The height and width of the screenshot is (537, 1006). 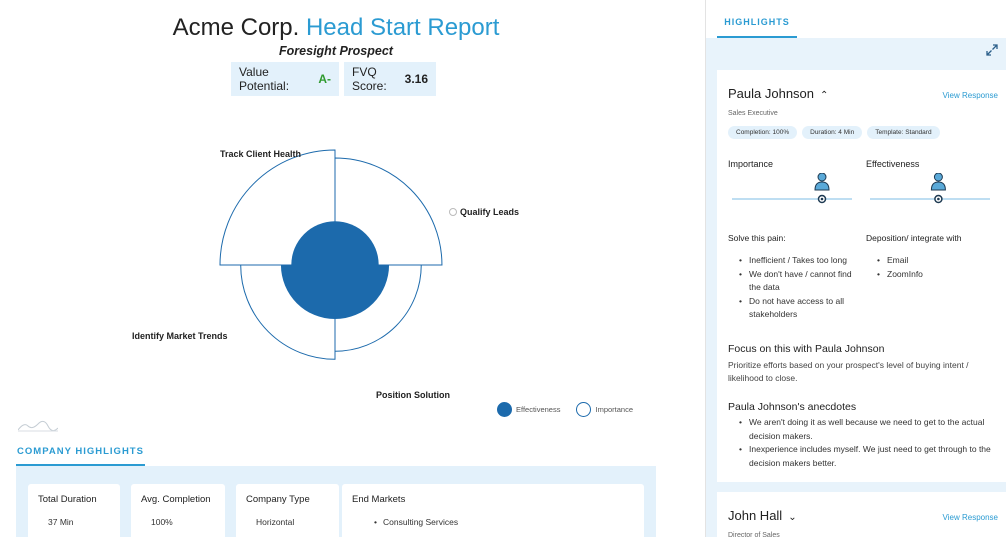 What do you see at coordinates (797, 281) in the screenshot?
I see `list-item: We don't have / cannot find the data` at bounding box center [797, 281].